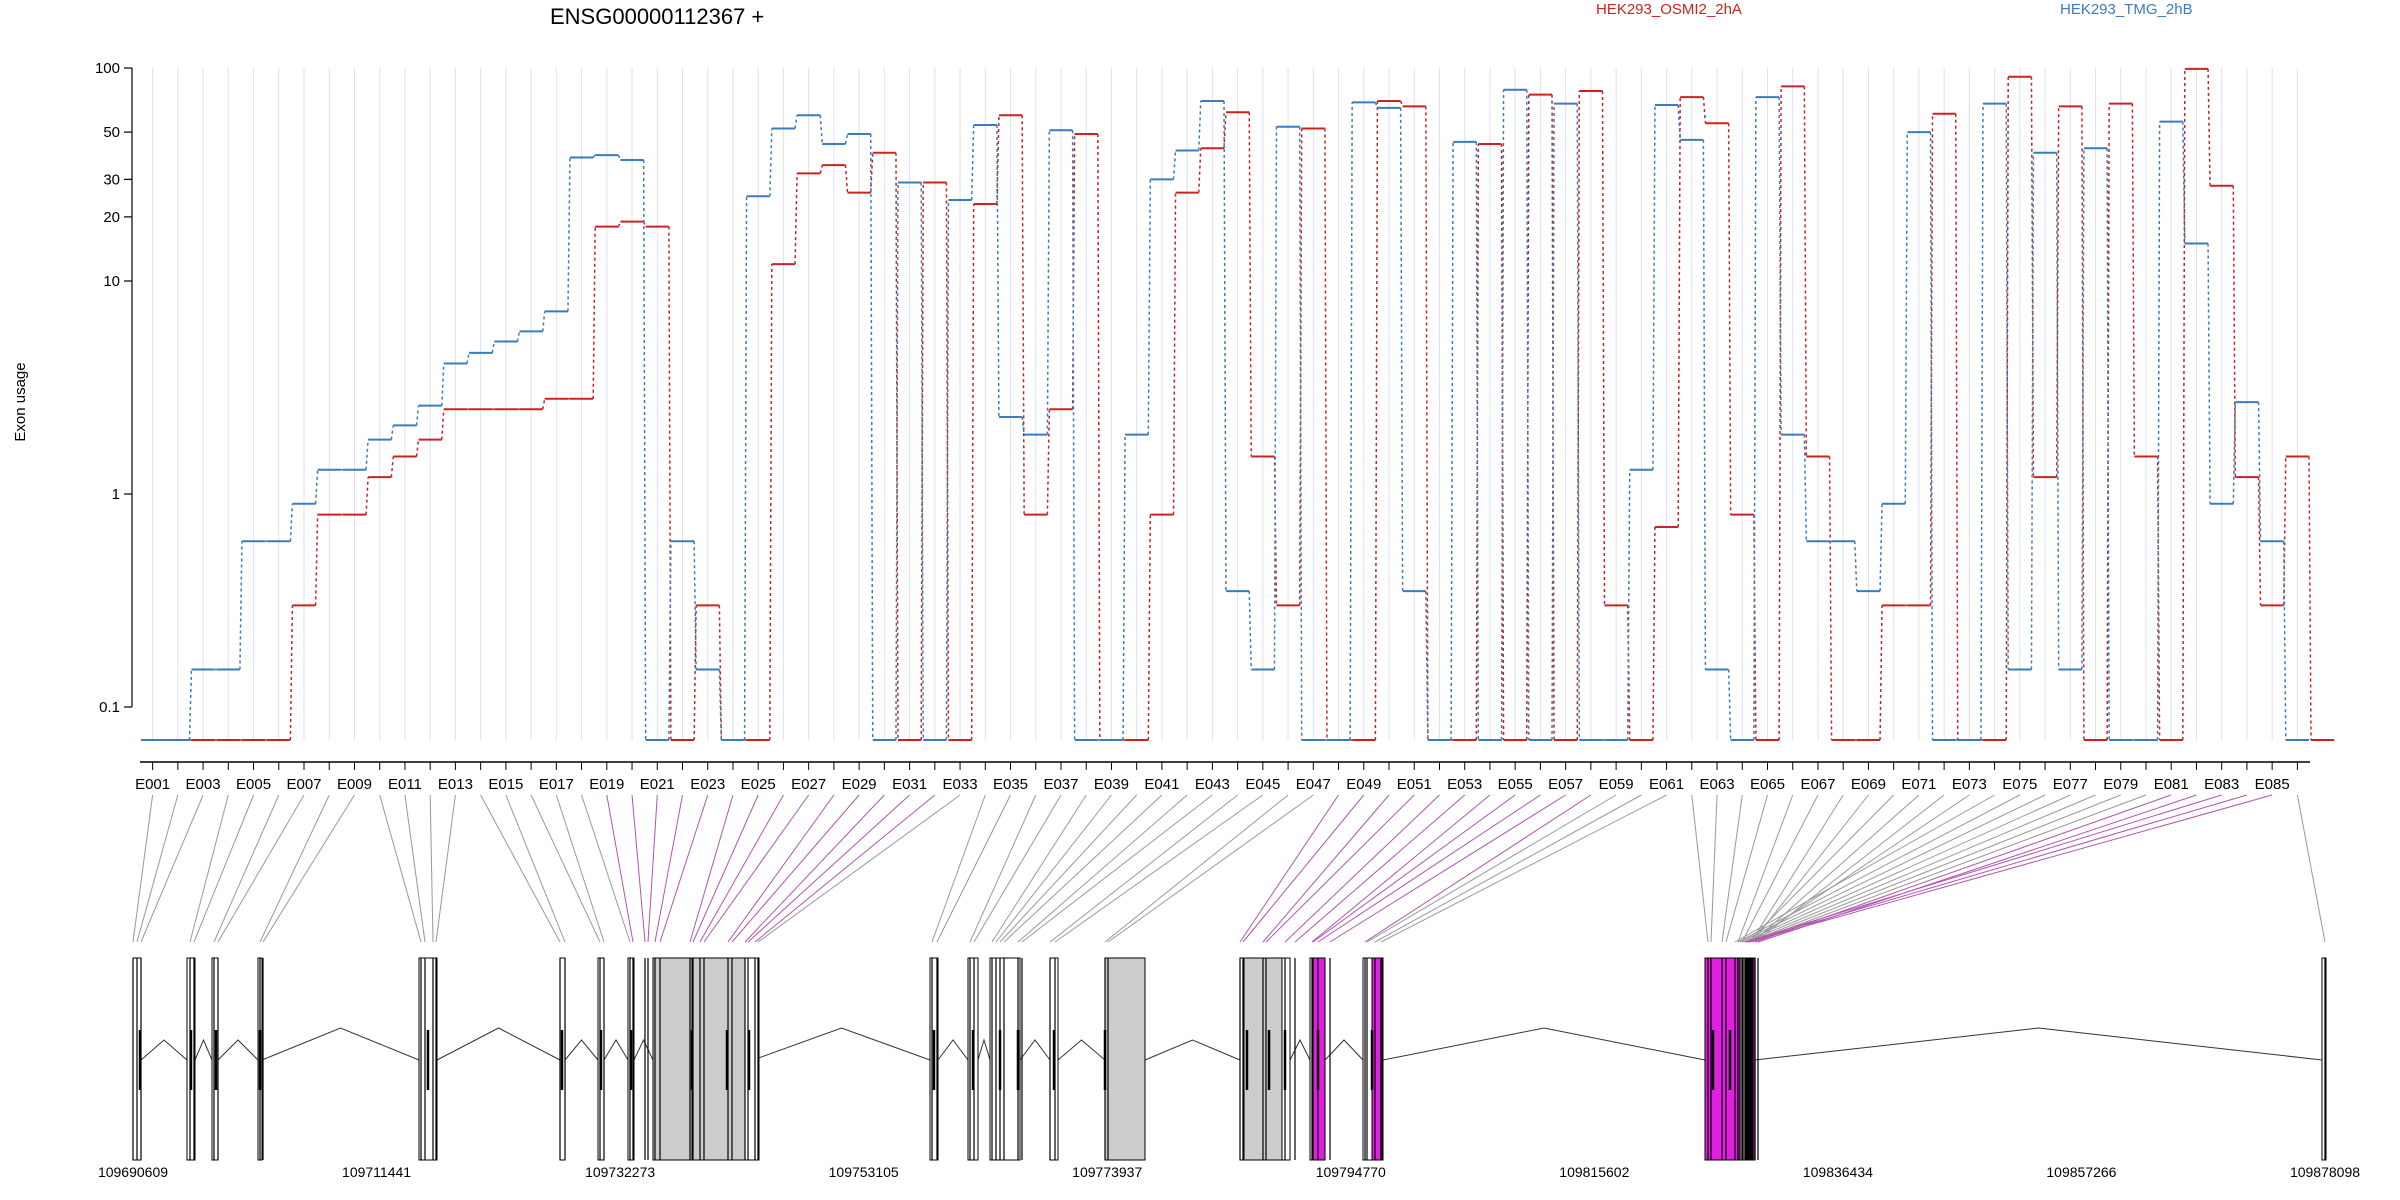  What do you see at coordinates (107, 68) in the screenshot?
I see `y-tick-label: 100` at bounding box center [107, 68].